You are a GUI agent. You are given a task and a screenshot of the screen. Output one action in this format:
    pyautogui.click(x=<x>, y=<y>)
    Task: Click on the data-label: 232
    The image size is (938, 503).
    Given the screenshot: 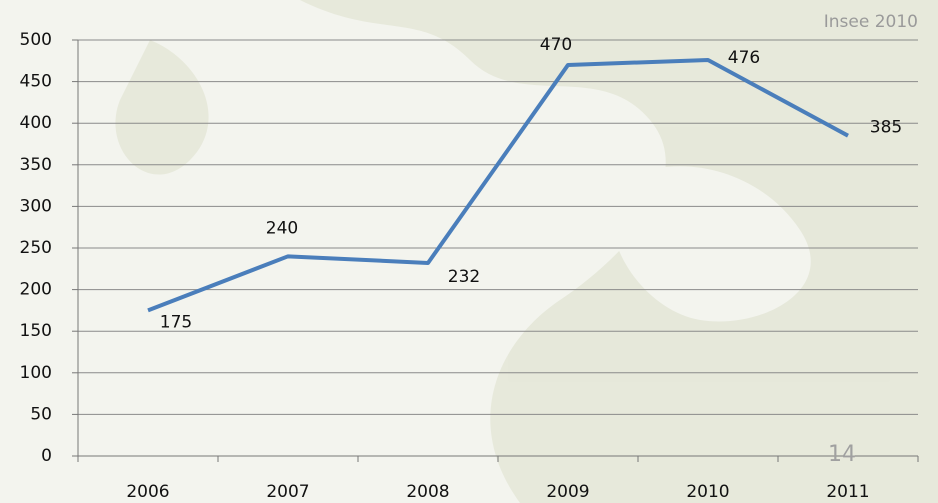 What is the action you would take?
    pyautogui.click(x=464, y=277)
    